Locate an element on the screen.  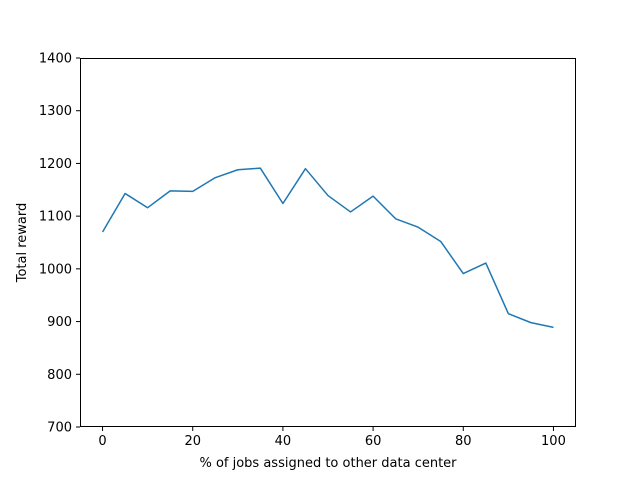
y-tick-label: 1400 is located at coordinates (55, 59).